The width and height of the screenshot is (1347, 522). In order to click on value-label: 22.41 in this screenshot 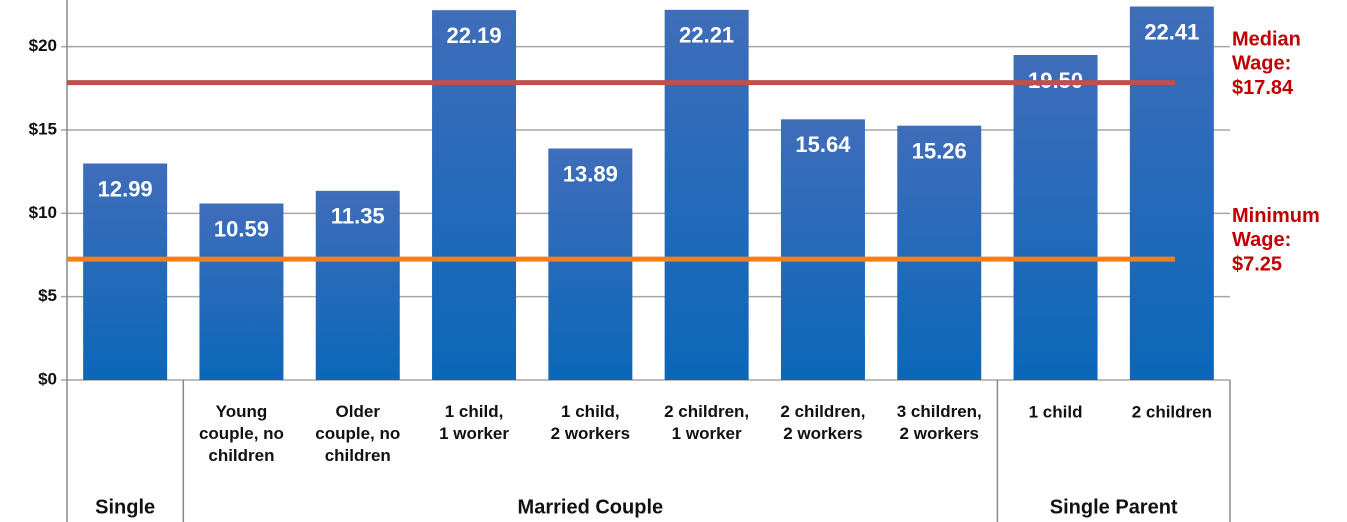, I will do `click(1171, 31)`.